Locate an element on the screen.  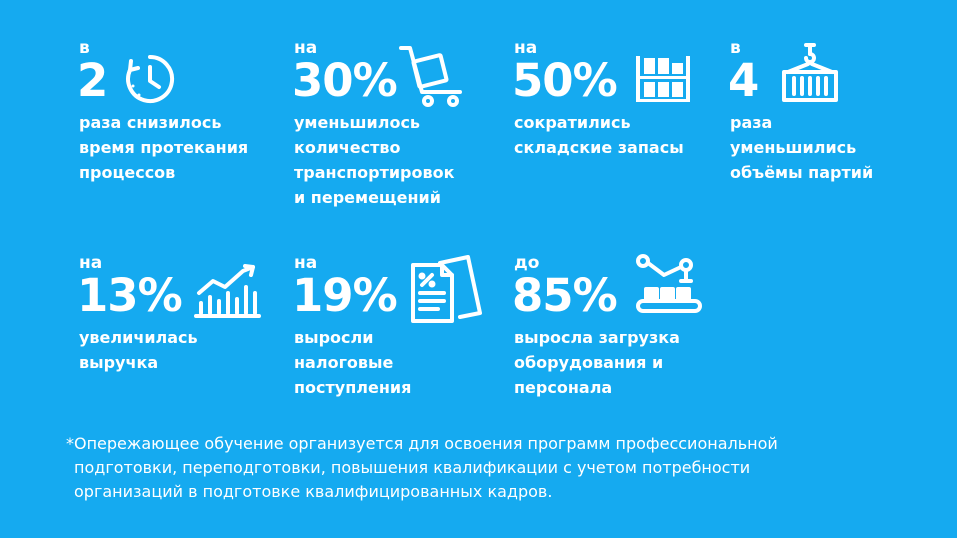
growth-chart-icon is located at coordinates (227, 293).